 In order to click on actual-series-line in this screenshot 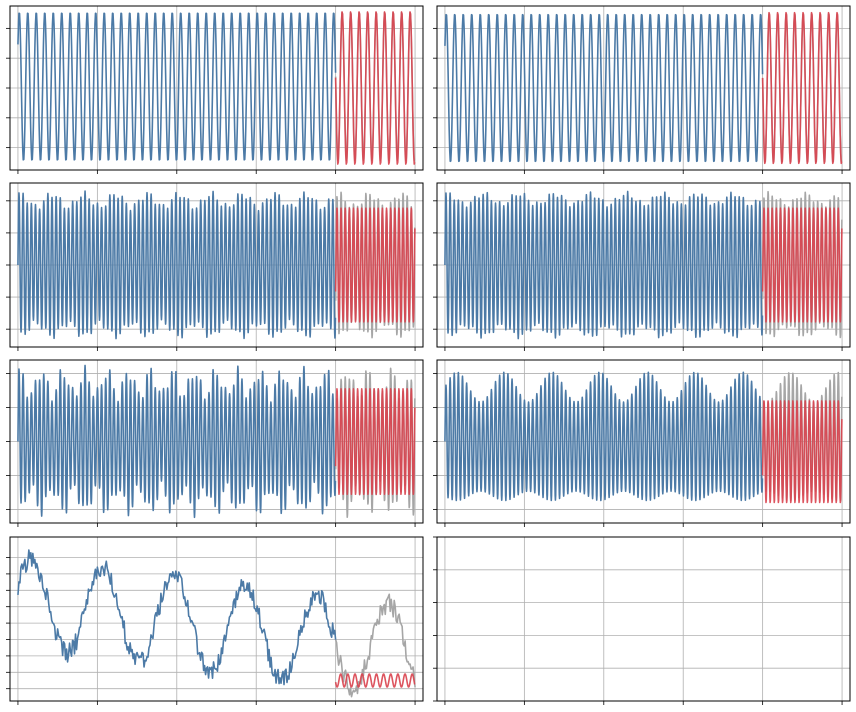, I will do `click(375, 645)`.